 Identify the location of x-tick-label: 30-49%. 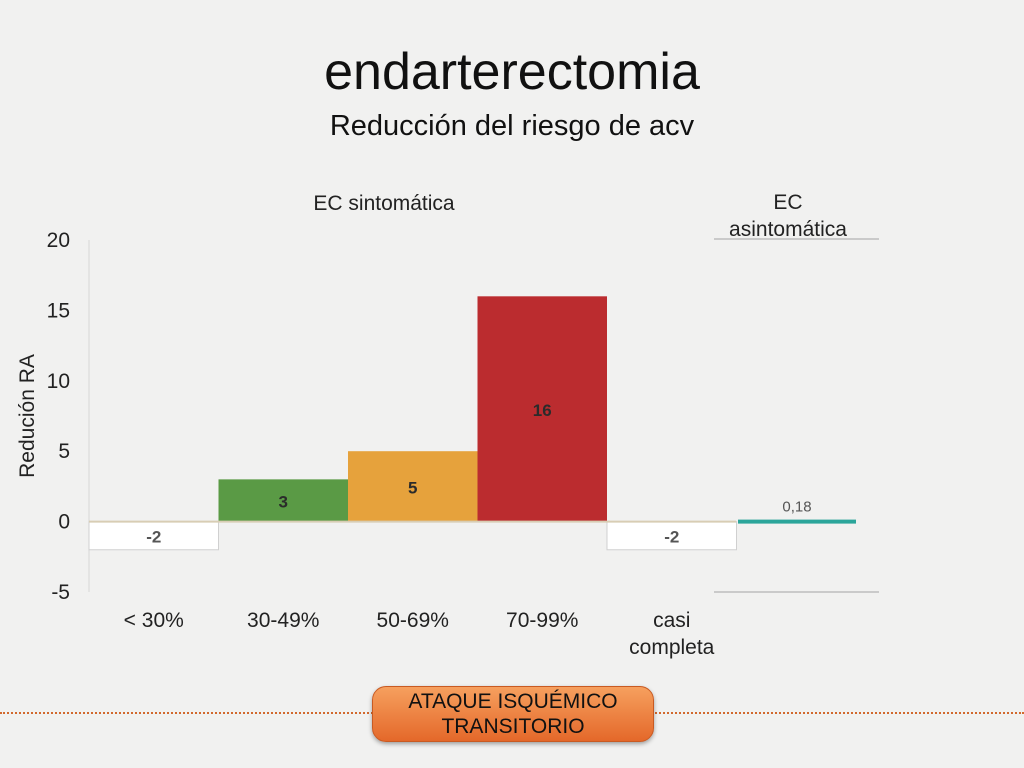
(283, 620).